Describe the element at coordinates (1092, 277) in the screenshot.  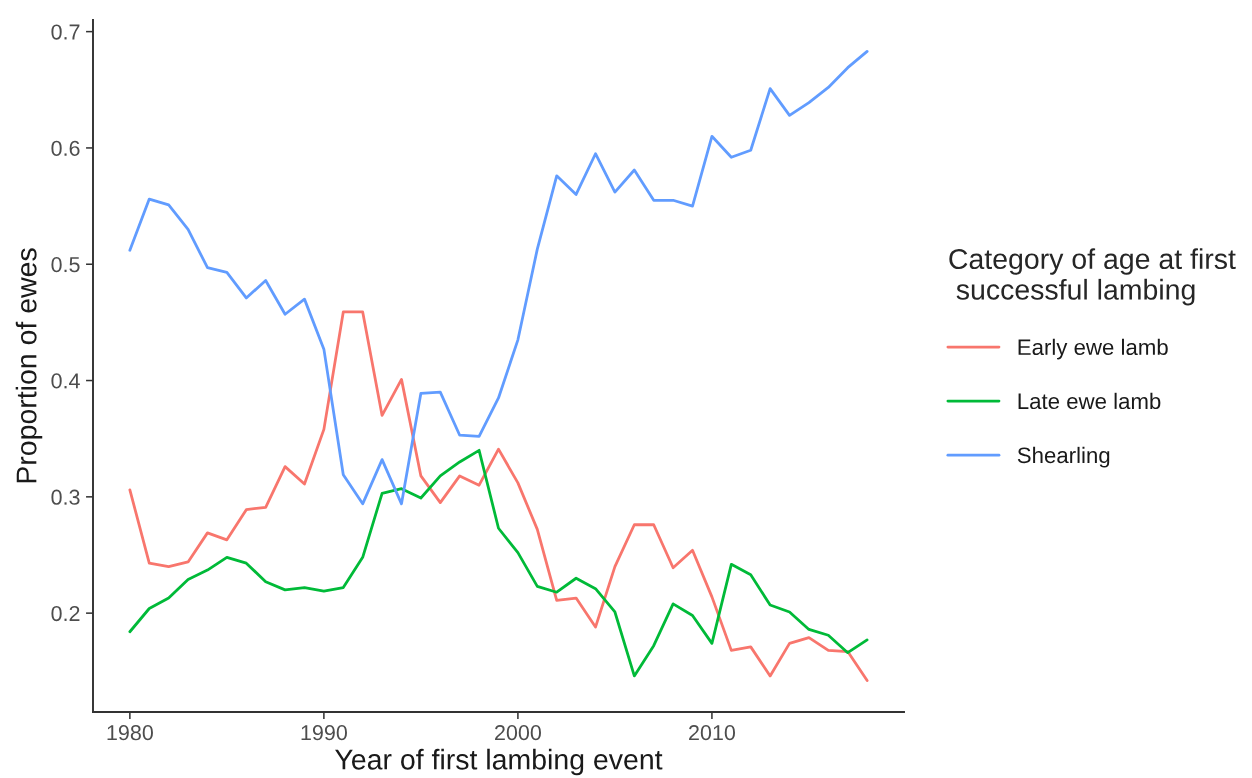
I see `legend-title: Category of age at first successful lambing` at that location.